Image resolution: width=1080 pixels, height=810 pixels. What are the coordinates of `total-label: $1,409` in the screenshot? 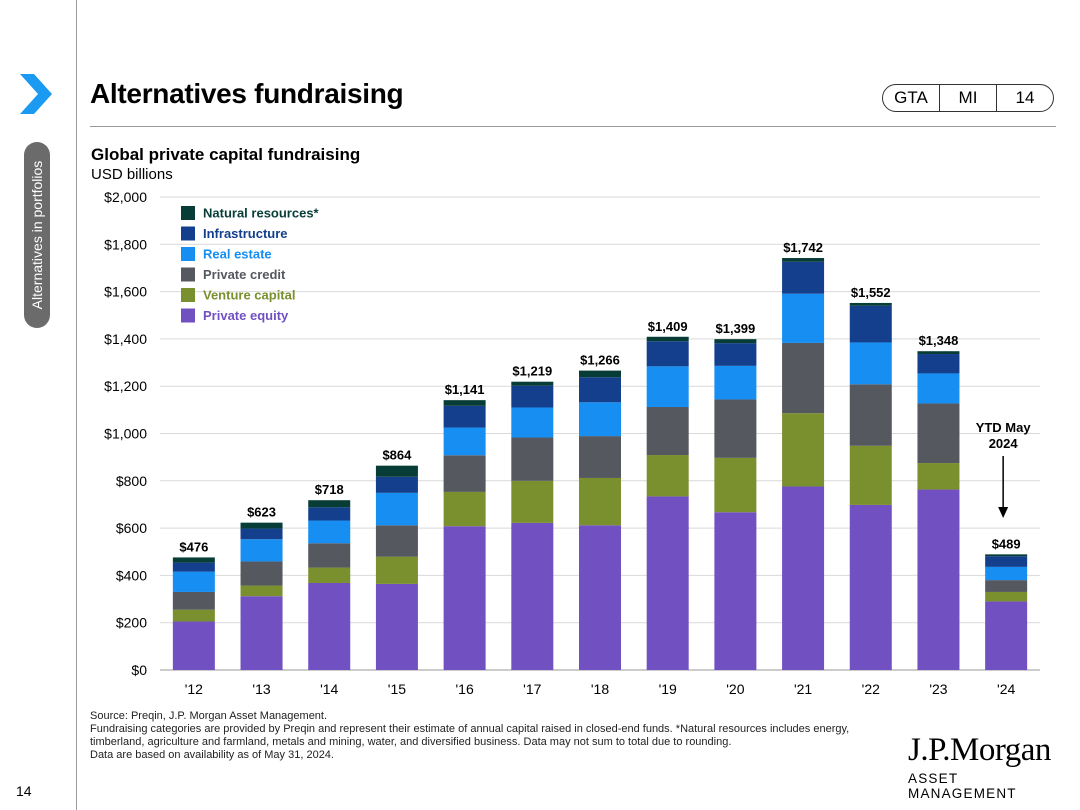 It's located at (668, 326).